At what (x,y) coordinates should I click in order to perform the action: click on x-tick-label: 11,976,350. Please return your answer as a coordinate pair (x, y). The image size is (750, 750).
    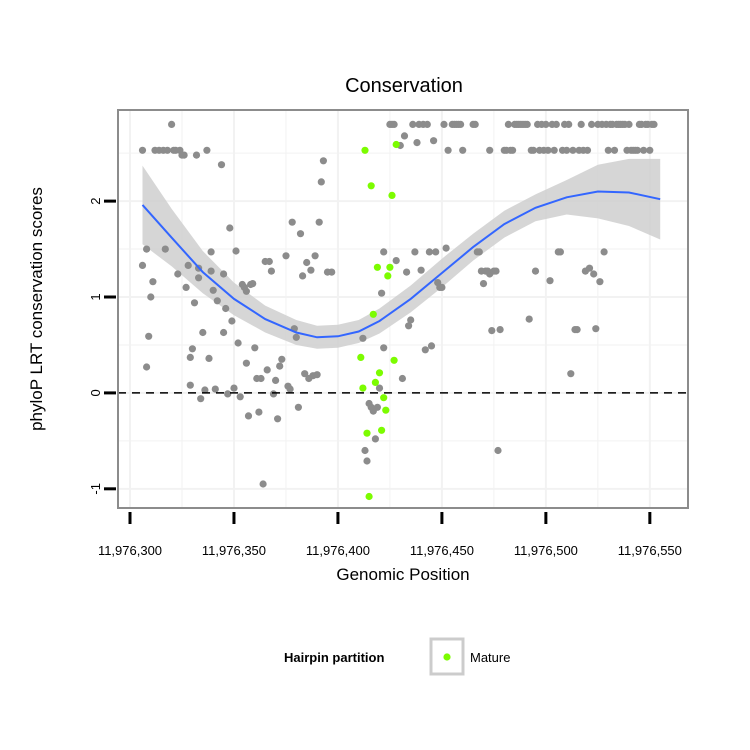
    Looking at the image, I should click on (234, 550).